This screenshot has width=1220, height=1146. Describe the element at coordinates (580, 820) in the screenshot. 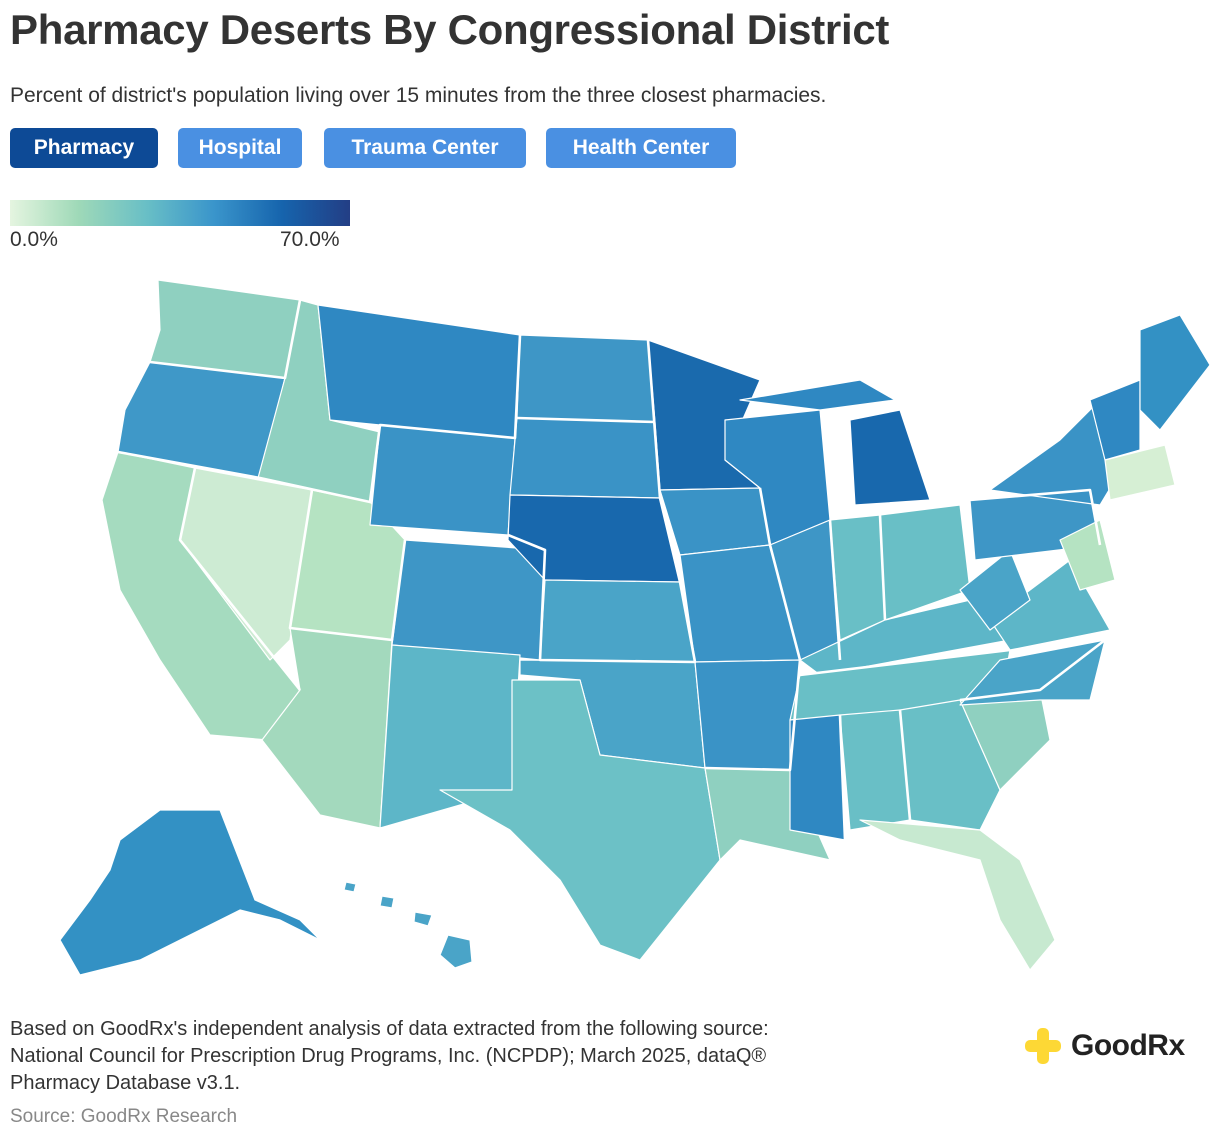

I see `state-texas` at that location.